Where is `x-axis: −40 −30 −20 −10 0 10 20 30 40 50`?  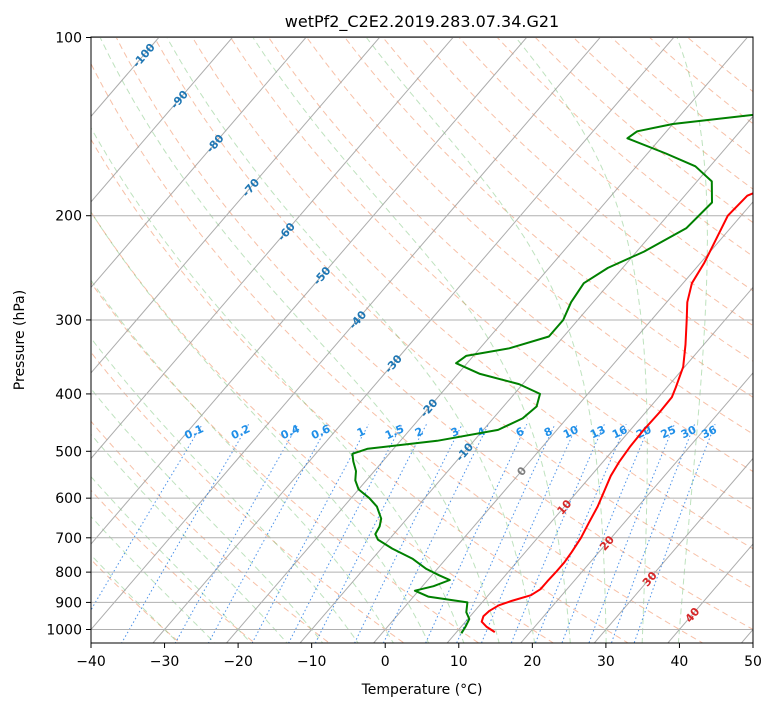 x-axis: −40 −30 −20 −10 0 10 20 30 40 50 is located at coordinates (419, 656).